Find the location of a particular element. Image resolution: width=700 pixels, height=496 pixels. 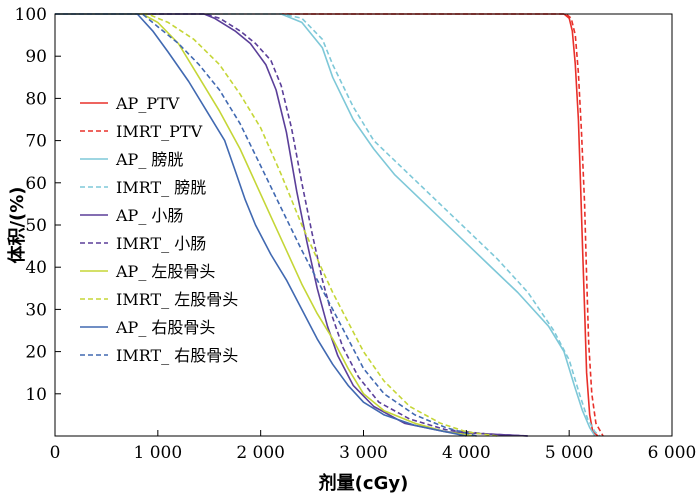

legend-label-2: IMRT_PTV is located at coordinates (159, 131).